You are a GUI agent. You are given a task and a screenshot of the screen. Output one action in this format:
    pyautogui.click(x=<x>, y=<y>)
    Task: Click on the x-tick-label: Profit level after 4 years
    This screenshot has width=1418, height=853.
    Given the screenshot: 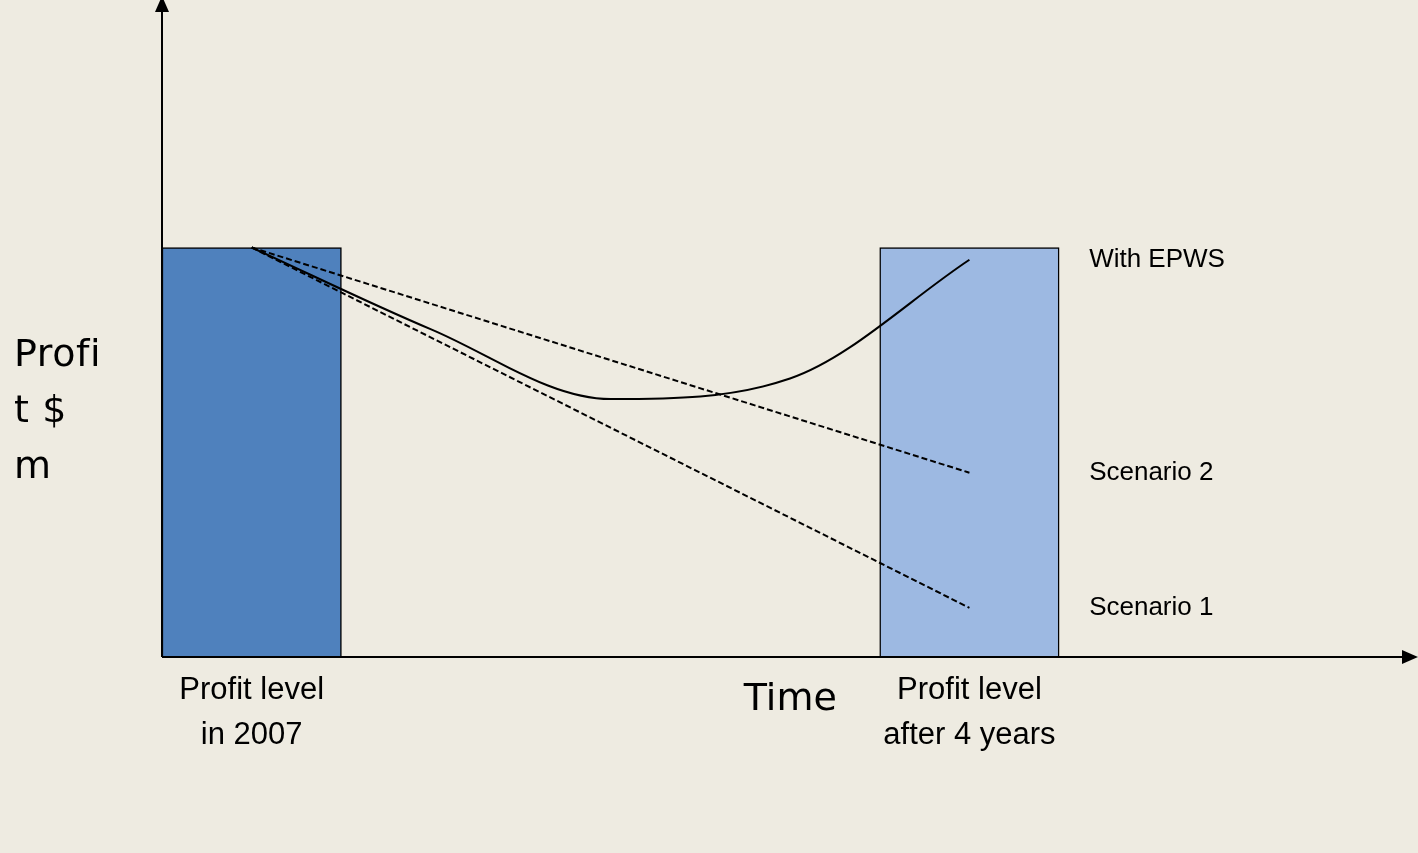 What is the action you would take?
    pyautogui.click(x=969, y=711)
    